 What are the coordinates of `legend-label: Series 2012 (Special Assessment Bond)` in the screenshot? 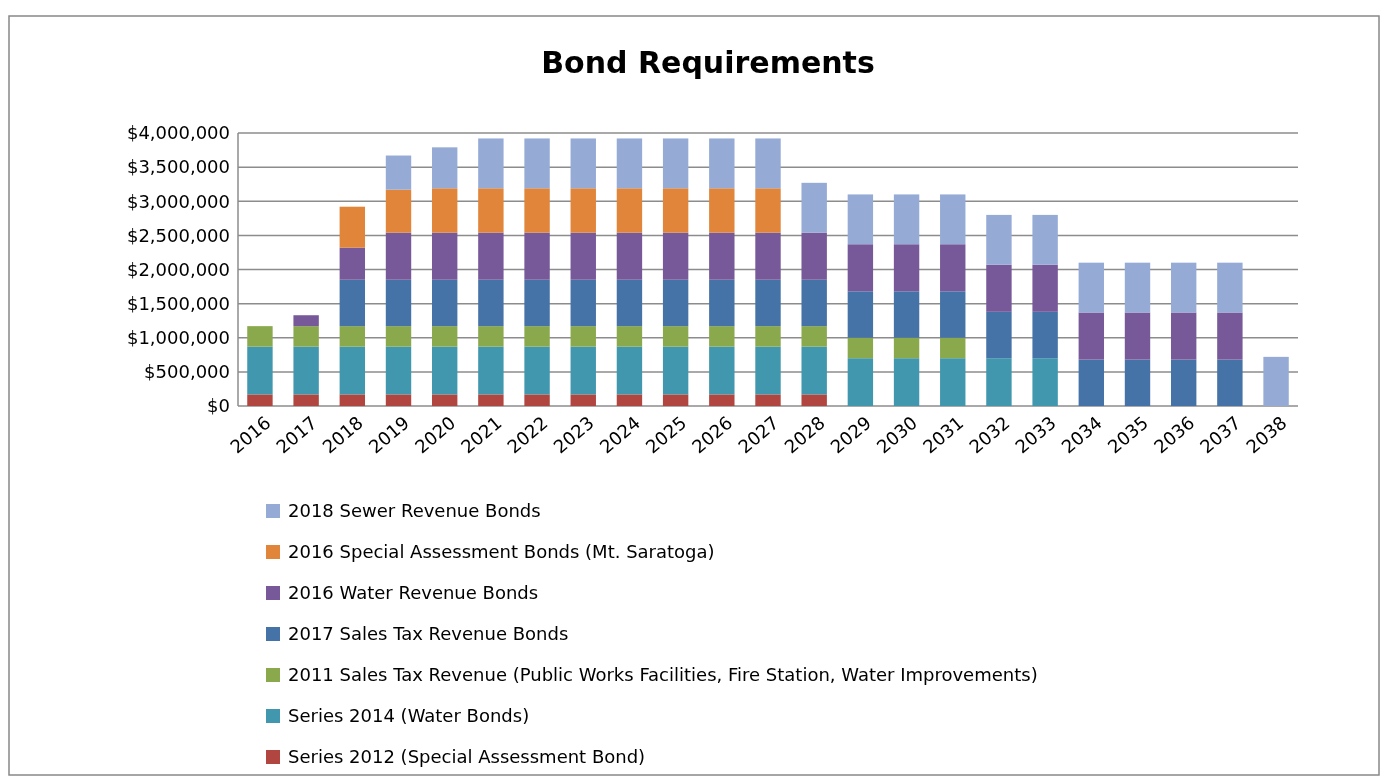 It's located at (467, 757).